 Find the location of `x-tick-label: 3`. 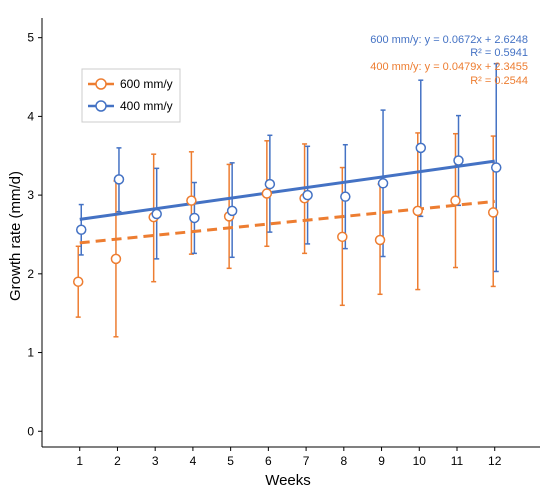

x-tick-label: 3 is located at coordinates (155, 461).